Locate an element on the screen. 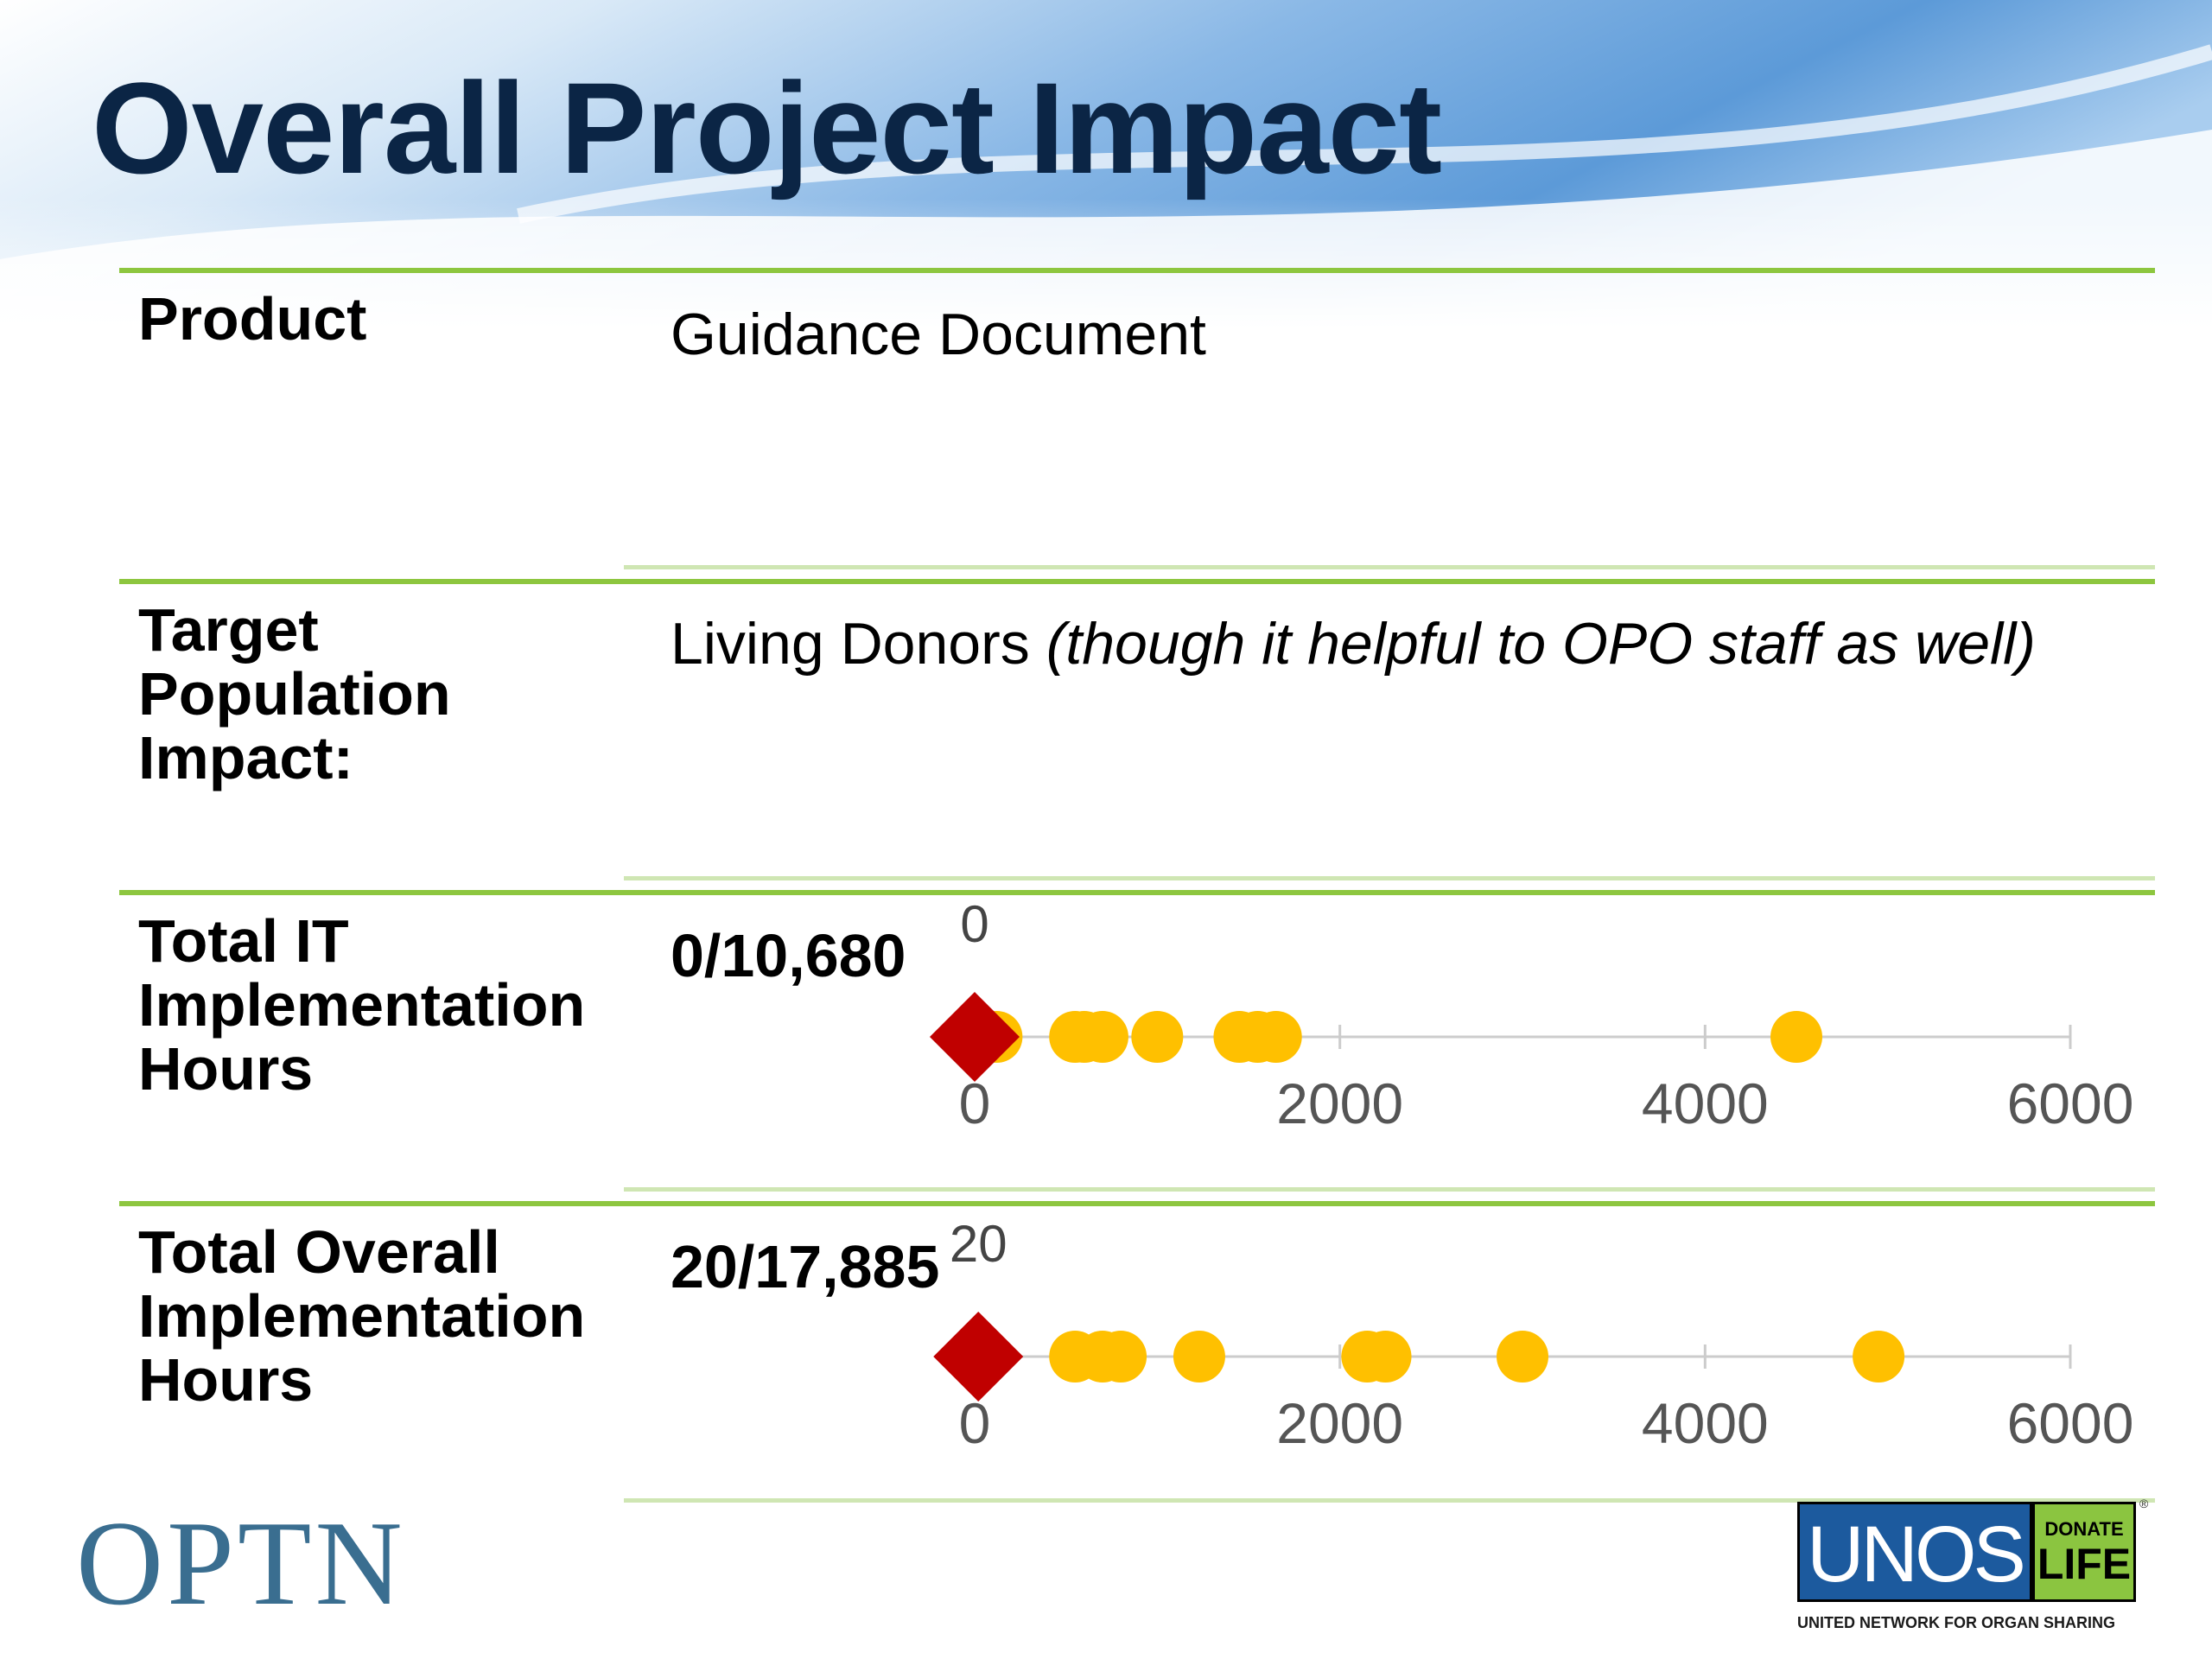 The width and height of the screenshot is (2212, 1659). divider-top is located at coordinates (1137, 270).